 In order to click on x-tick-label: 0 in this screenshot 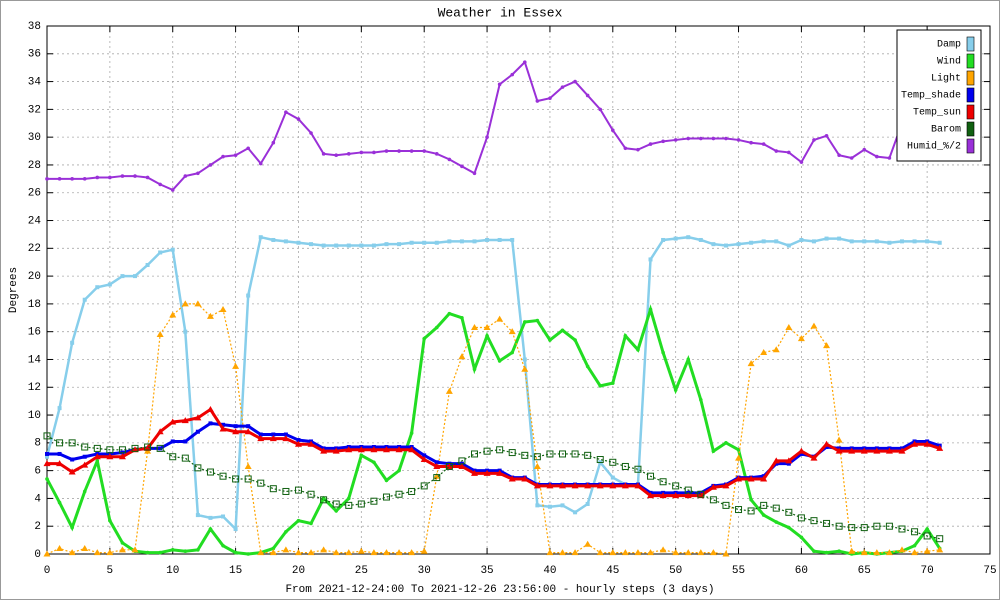, I will do `click(47, 571)`.